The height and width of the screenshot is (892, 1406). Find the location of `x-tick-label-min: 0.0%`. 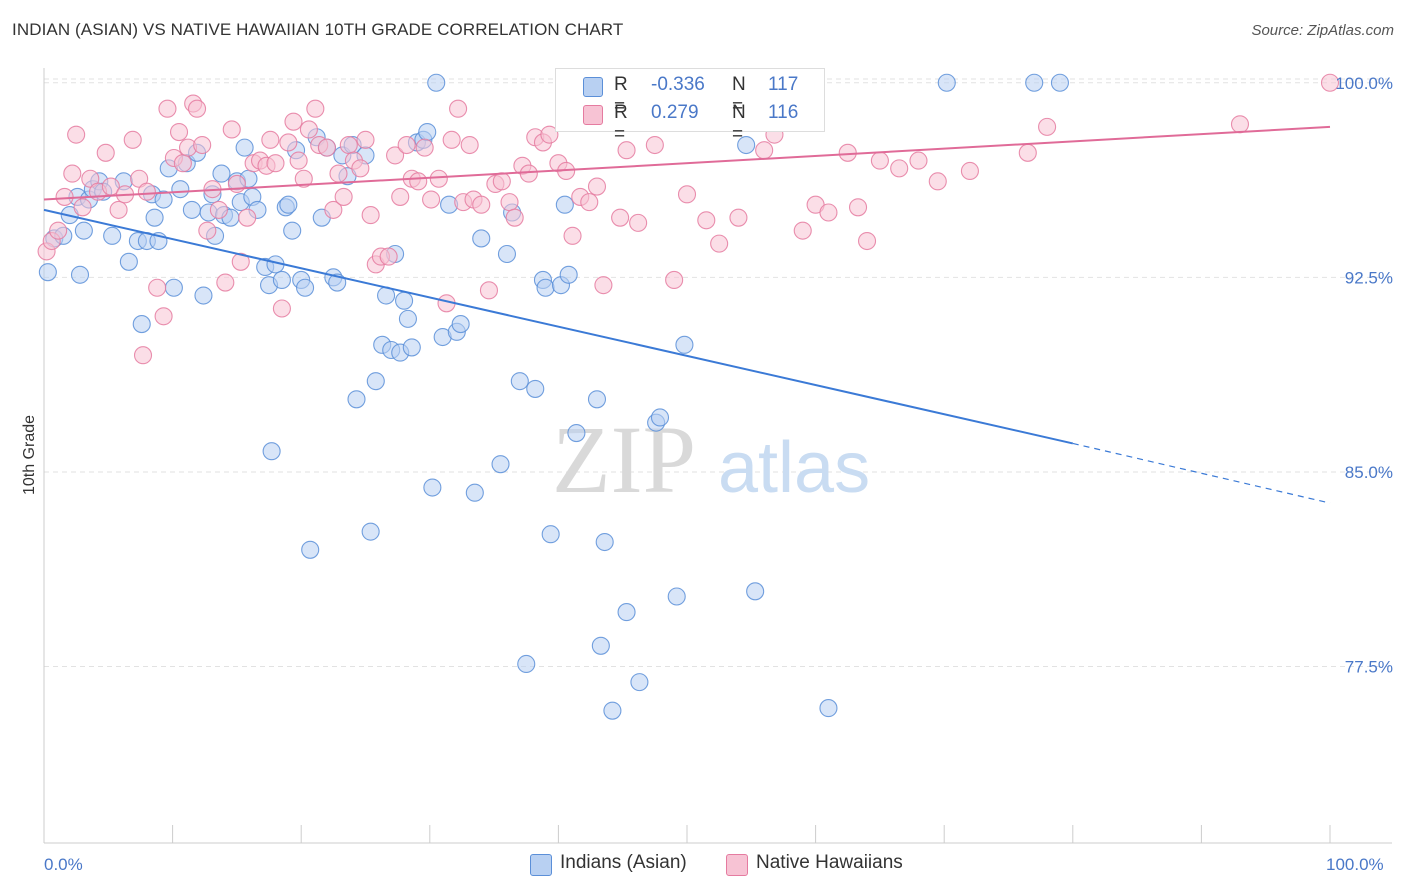

x-tick-label-min: 0.0% is located at coordinates (63, 864).